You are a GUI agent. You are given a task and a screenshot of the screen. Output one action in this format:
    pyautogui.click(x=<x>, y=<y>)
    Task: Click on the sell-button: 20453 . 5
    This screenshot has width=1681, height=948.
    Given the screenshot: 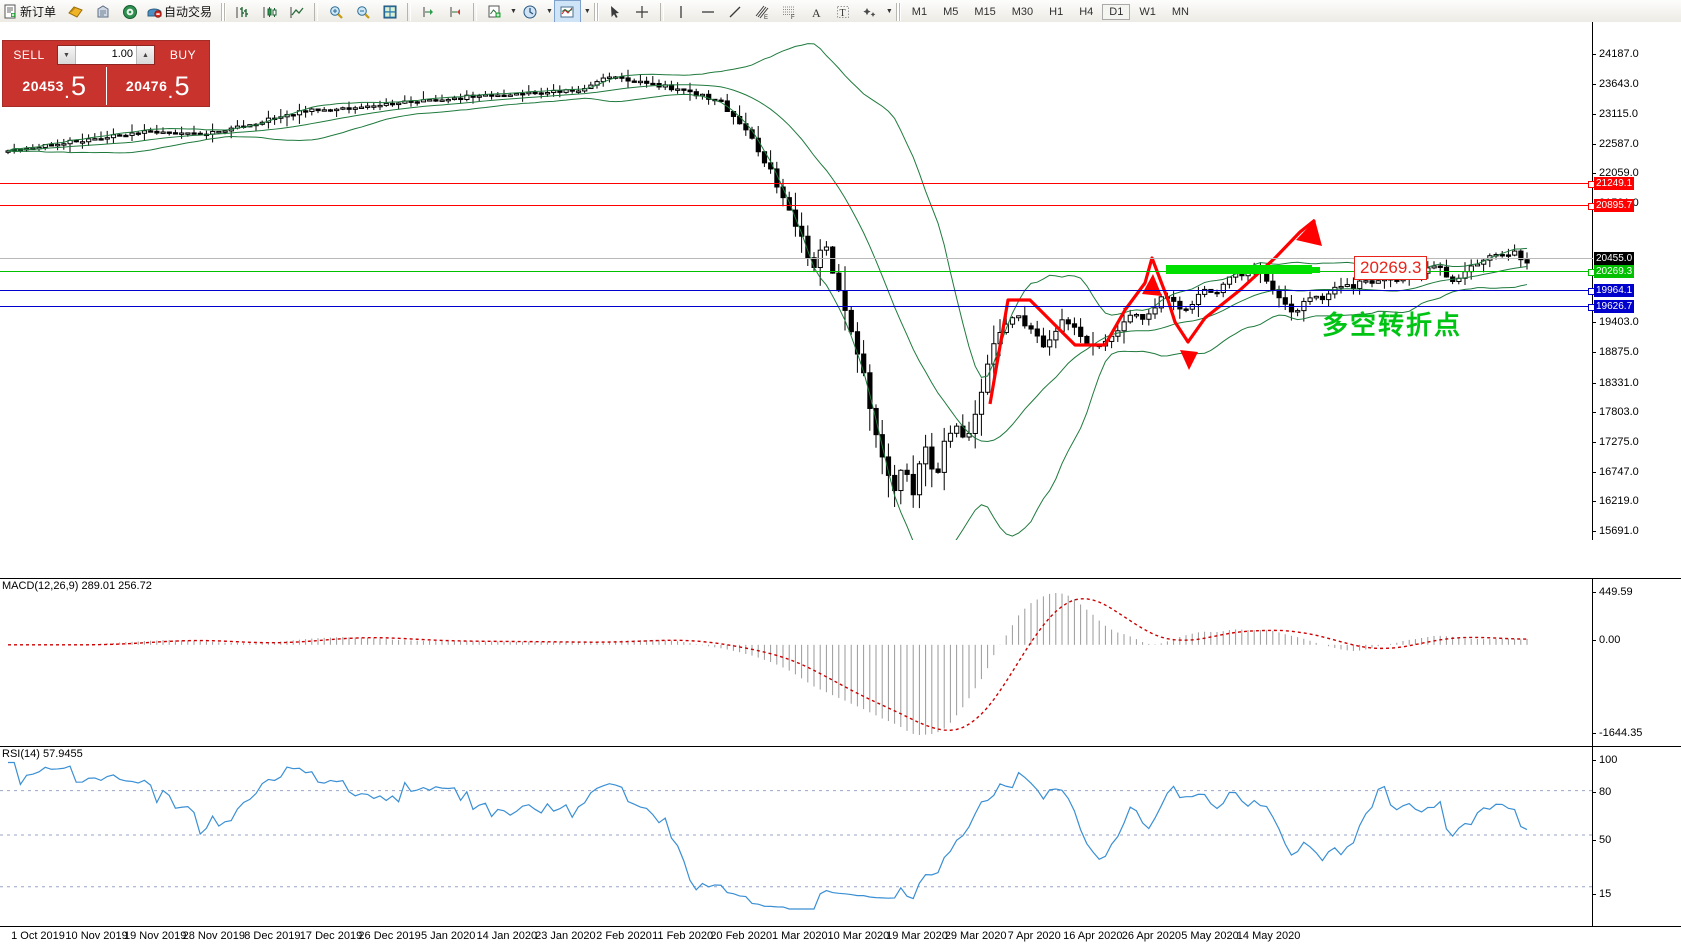 What is the action you would take?
    pyautogui.click(x=55, y=86)
    